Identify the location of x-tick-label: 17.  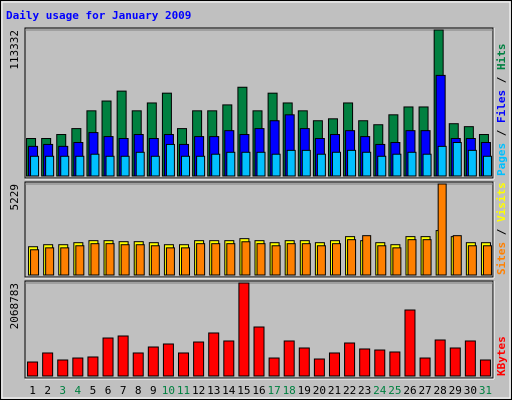
(273, 390).